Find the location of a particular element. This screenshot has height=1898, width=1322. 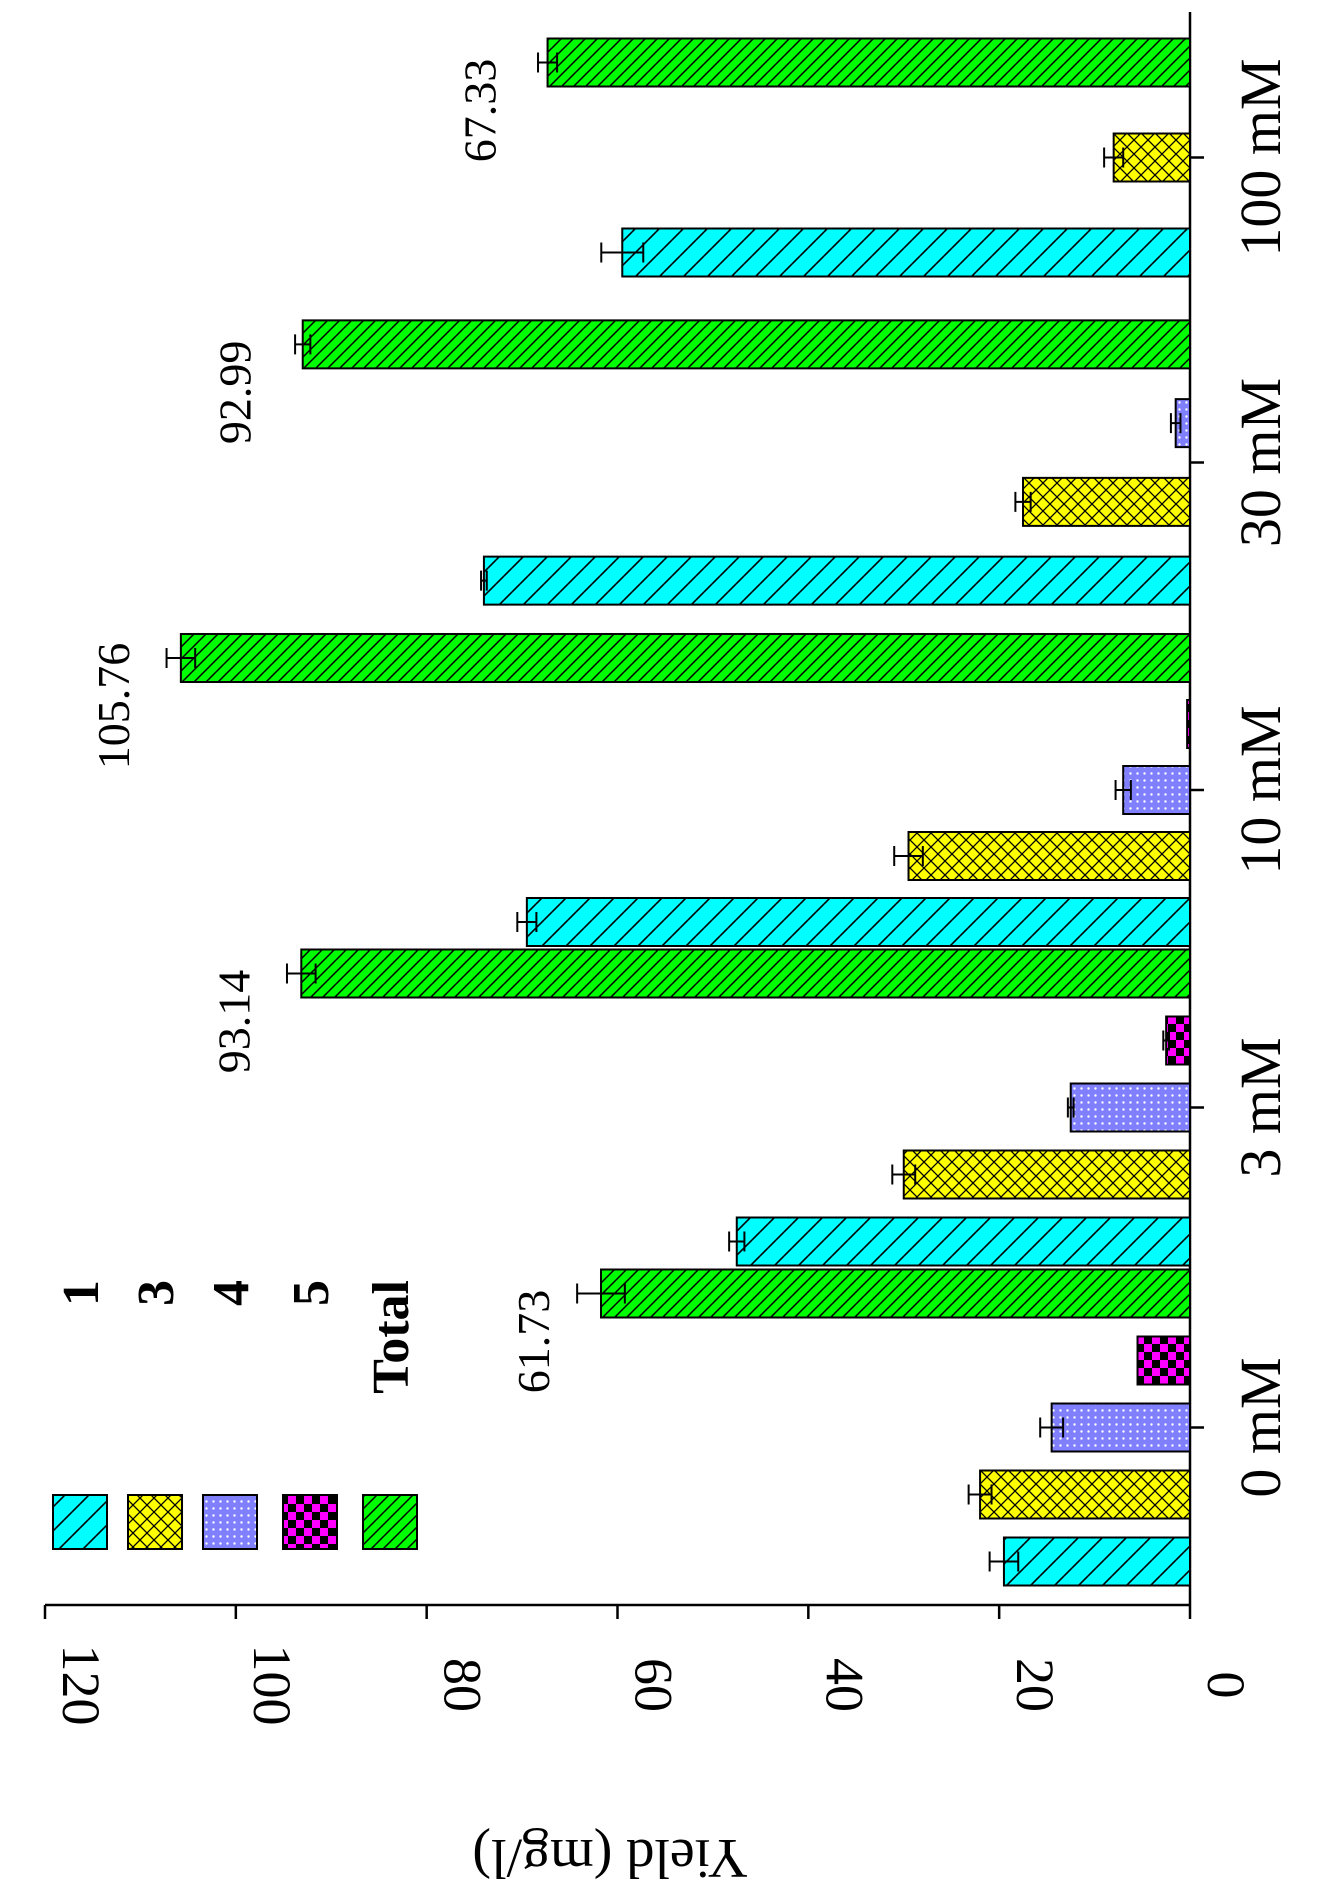

total-value-label: 67.33 is located at coordinates (480, 111).